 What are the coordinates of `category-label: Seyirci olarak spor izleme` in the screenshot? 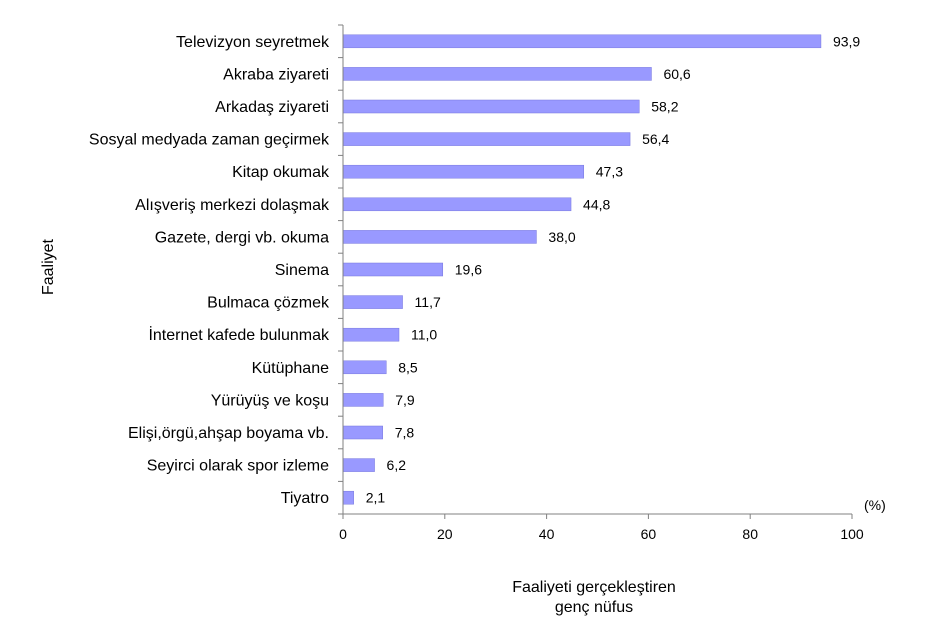 It's located at (238, 466).